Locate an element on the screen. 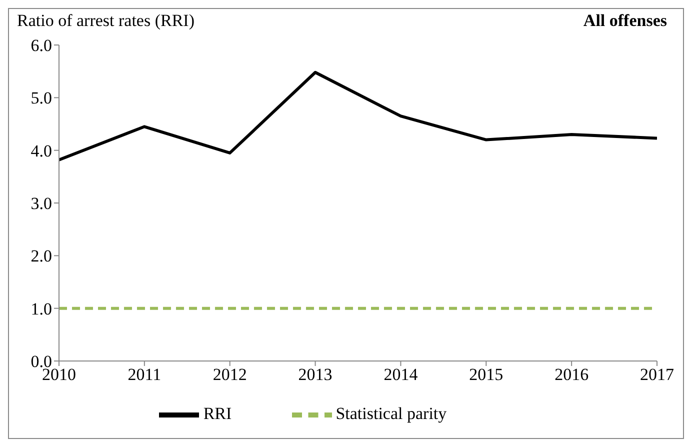 Image resolution: width=692 pixels, height=447 pixels. x-tick-label: 2015 is located at coordinates (486, 374).